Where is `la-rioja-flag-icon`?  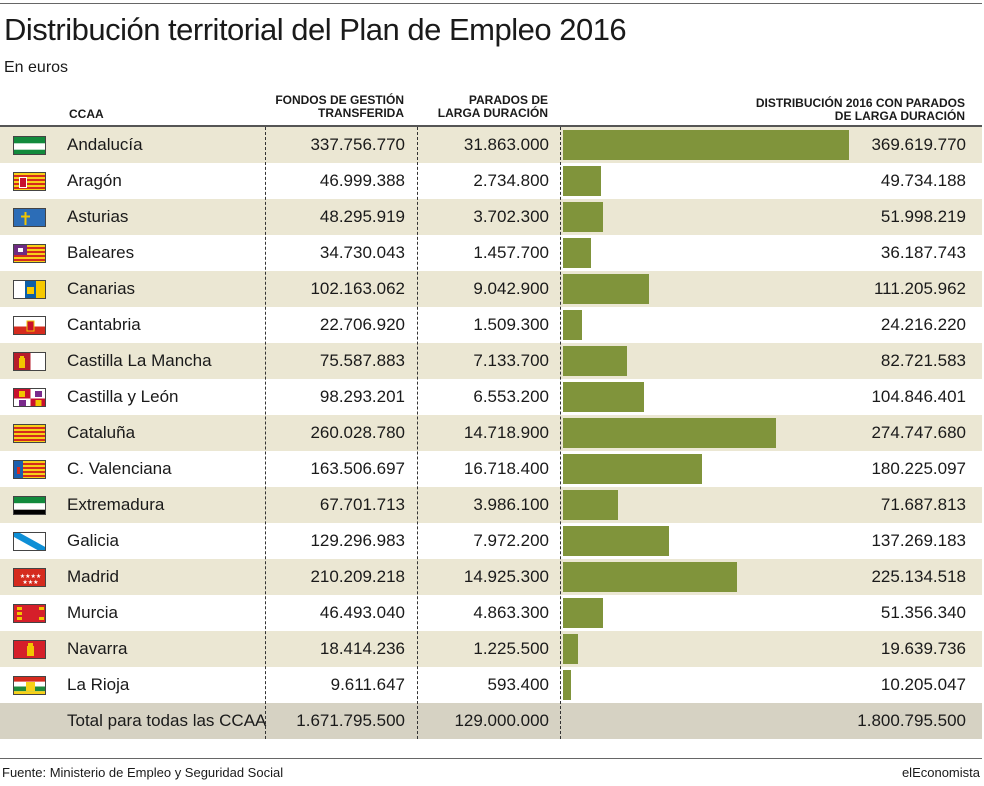 la-rioja-flag-icon is located at coordinates (29, 685).